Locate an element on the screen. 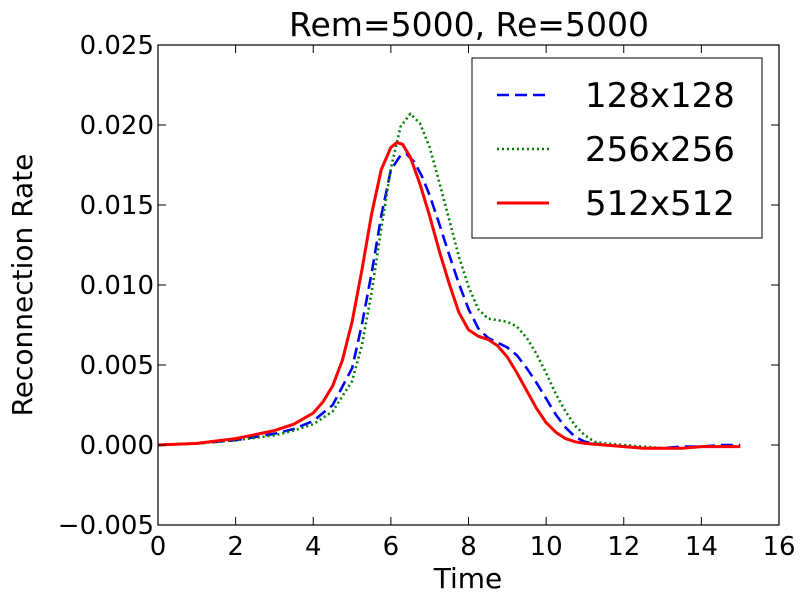 This screenshot has height=605, width=805. legend-box is located at coordinates (617, 148).